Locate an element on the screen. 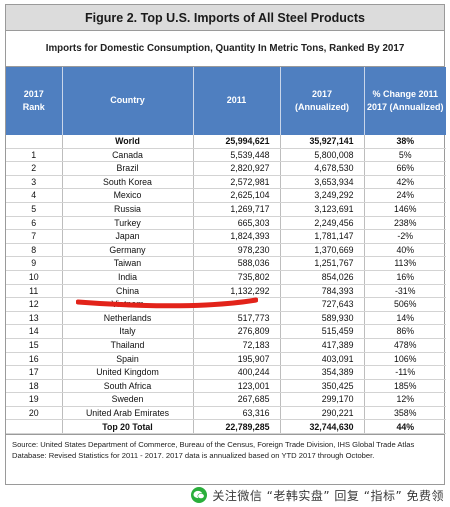  row-2011 is located at coordinates (237, 304).